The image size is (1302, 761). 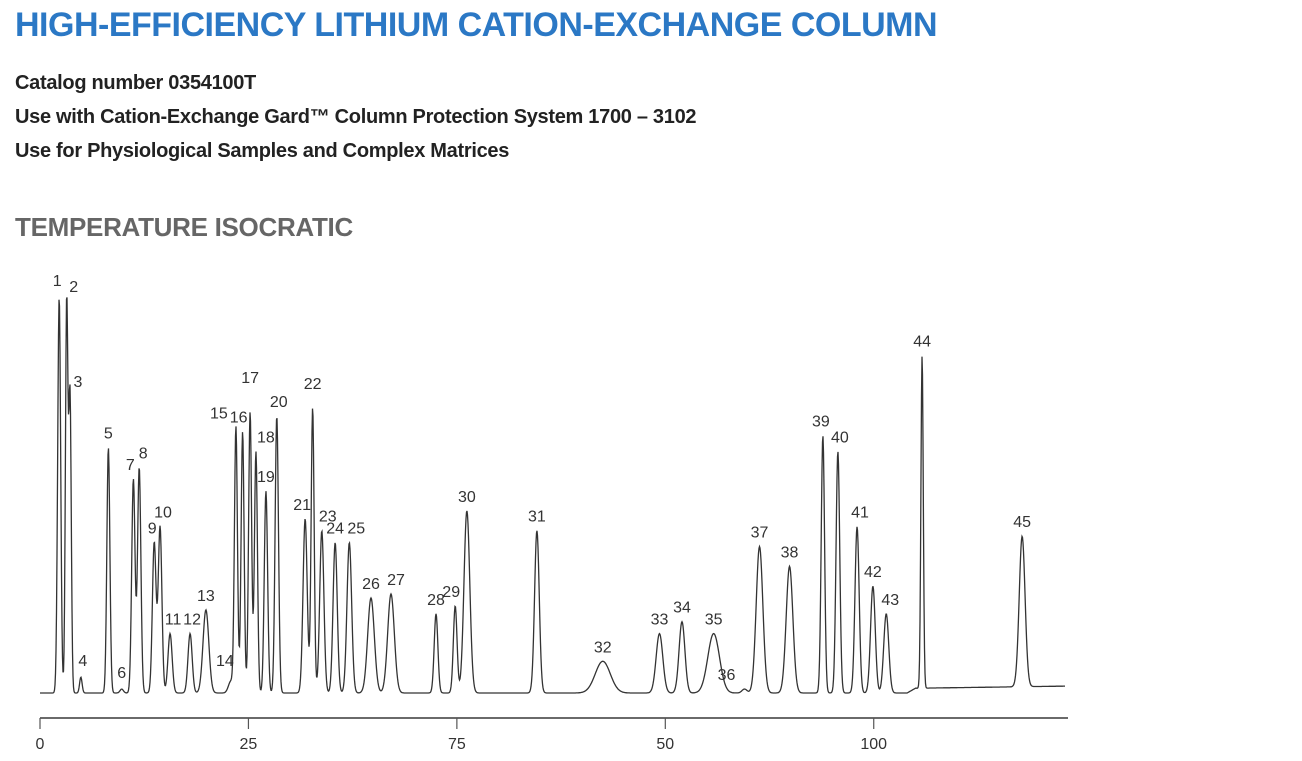 What do you see at coordinates (396, 580) in the screenshot?
I see `peak-label: 27` at bounding box center [396, 580].